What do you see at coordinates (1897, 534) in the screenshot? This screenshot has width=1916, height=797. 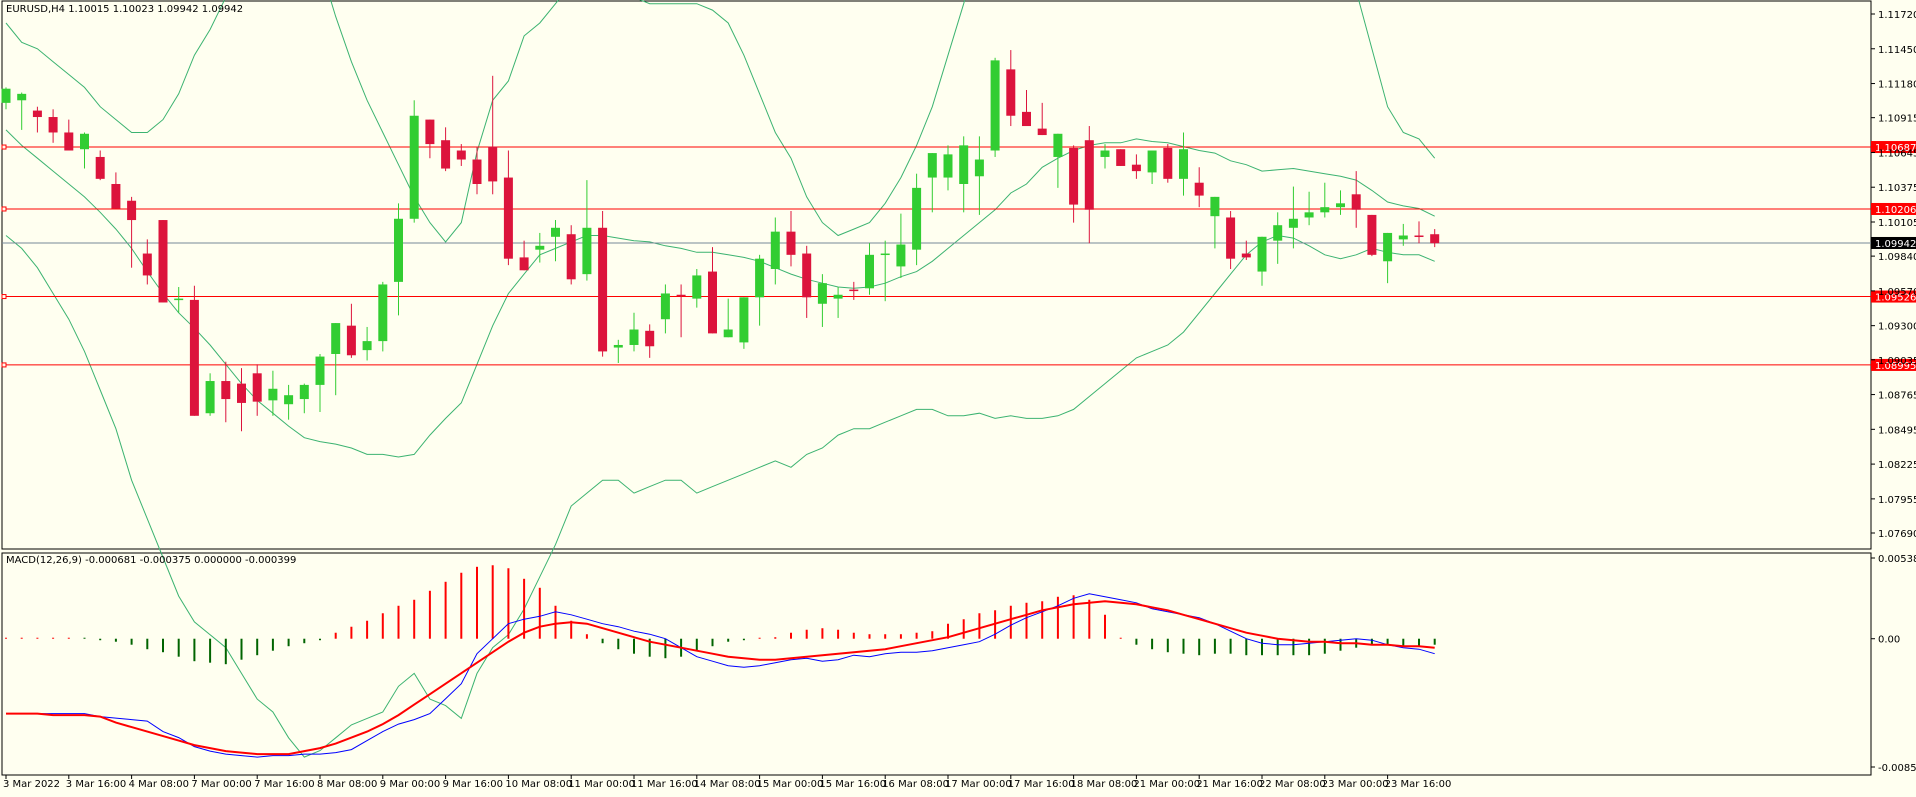 I see `price-tick-label: 1.07690` at bounding box center [1897, 534].